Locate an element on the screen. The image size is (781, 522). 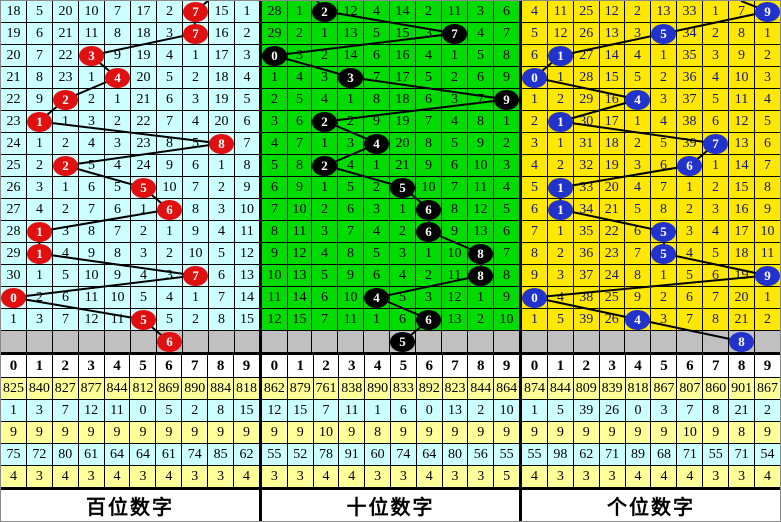
miss-cell-r10c9: 9 is located at coordinates (767, 209).